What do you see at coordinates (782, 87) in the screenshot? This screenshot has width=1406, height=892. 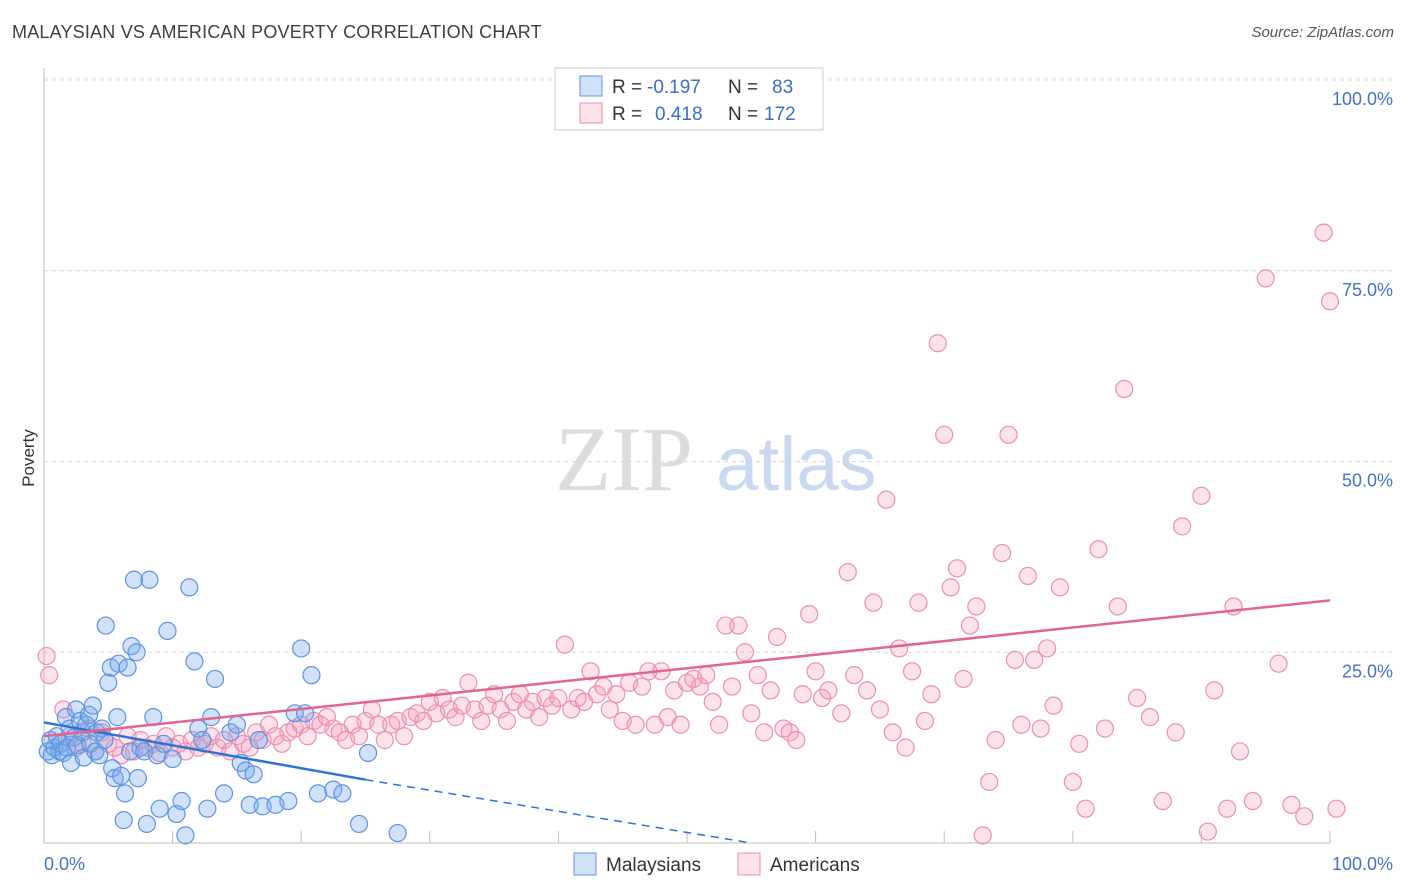 I see `legend-n-value-1: 83` at bounding box center [782, 87].